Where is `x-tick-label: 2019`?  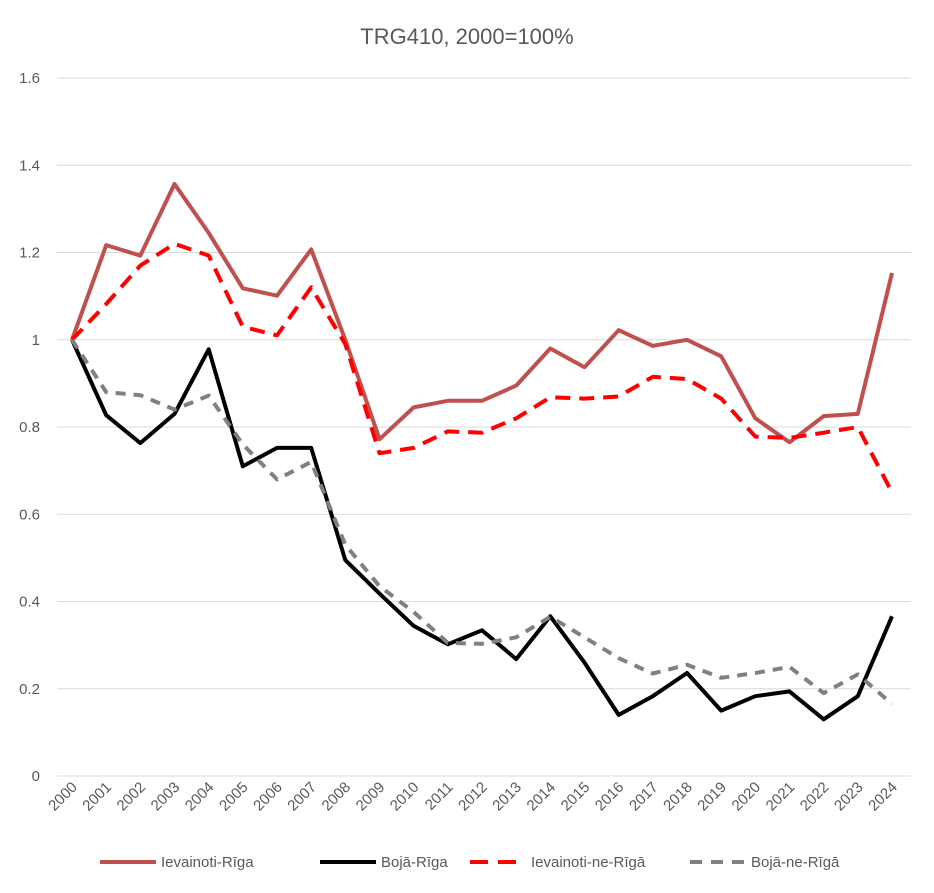
x-tick-label: 2019 is located at coordinates (712, 797).